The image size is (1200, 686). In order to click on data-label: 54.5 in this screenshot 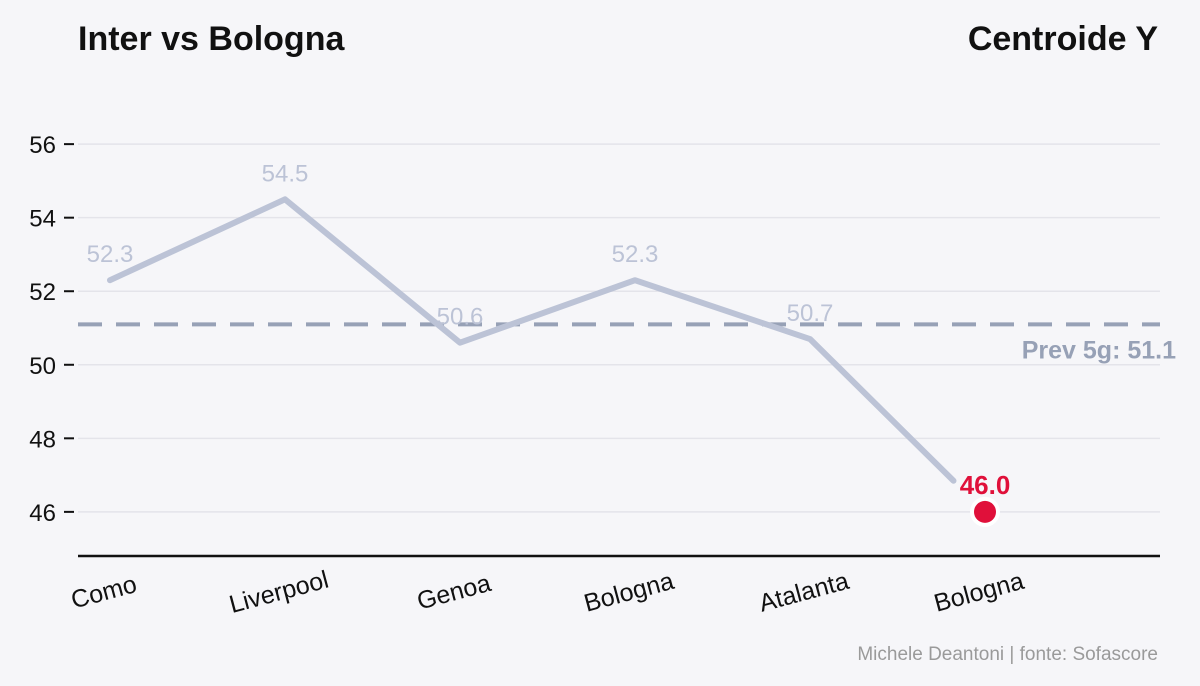, I will do `click(285, 173)`.